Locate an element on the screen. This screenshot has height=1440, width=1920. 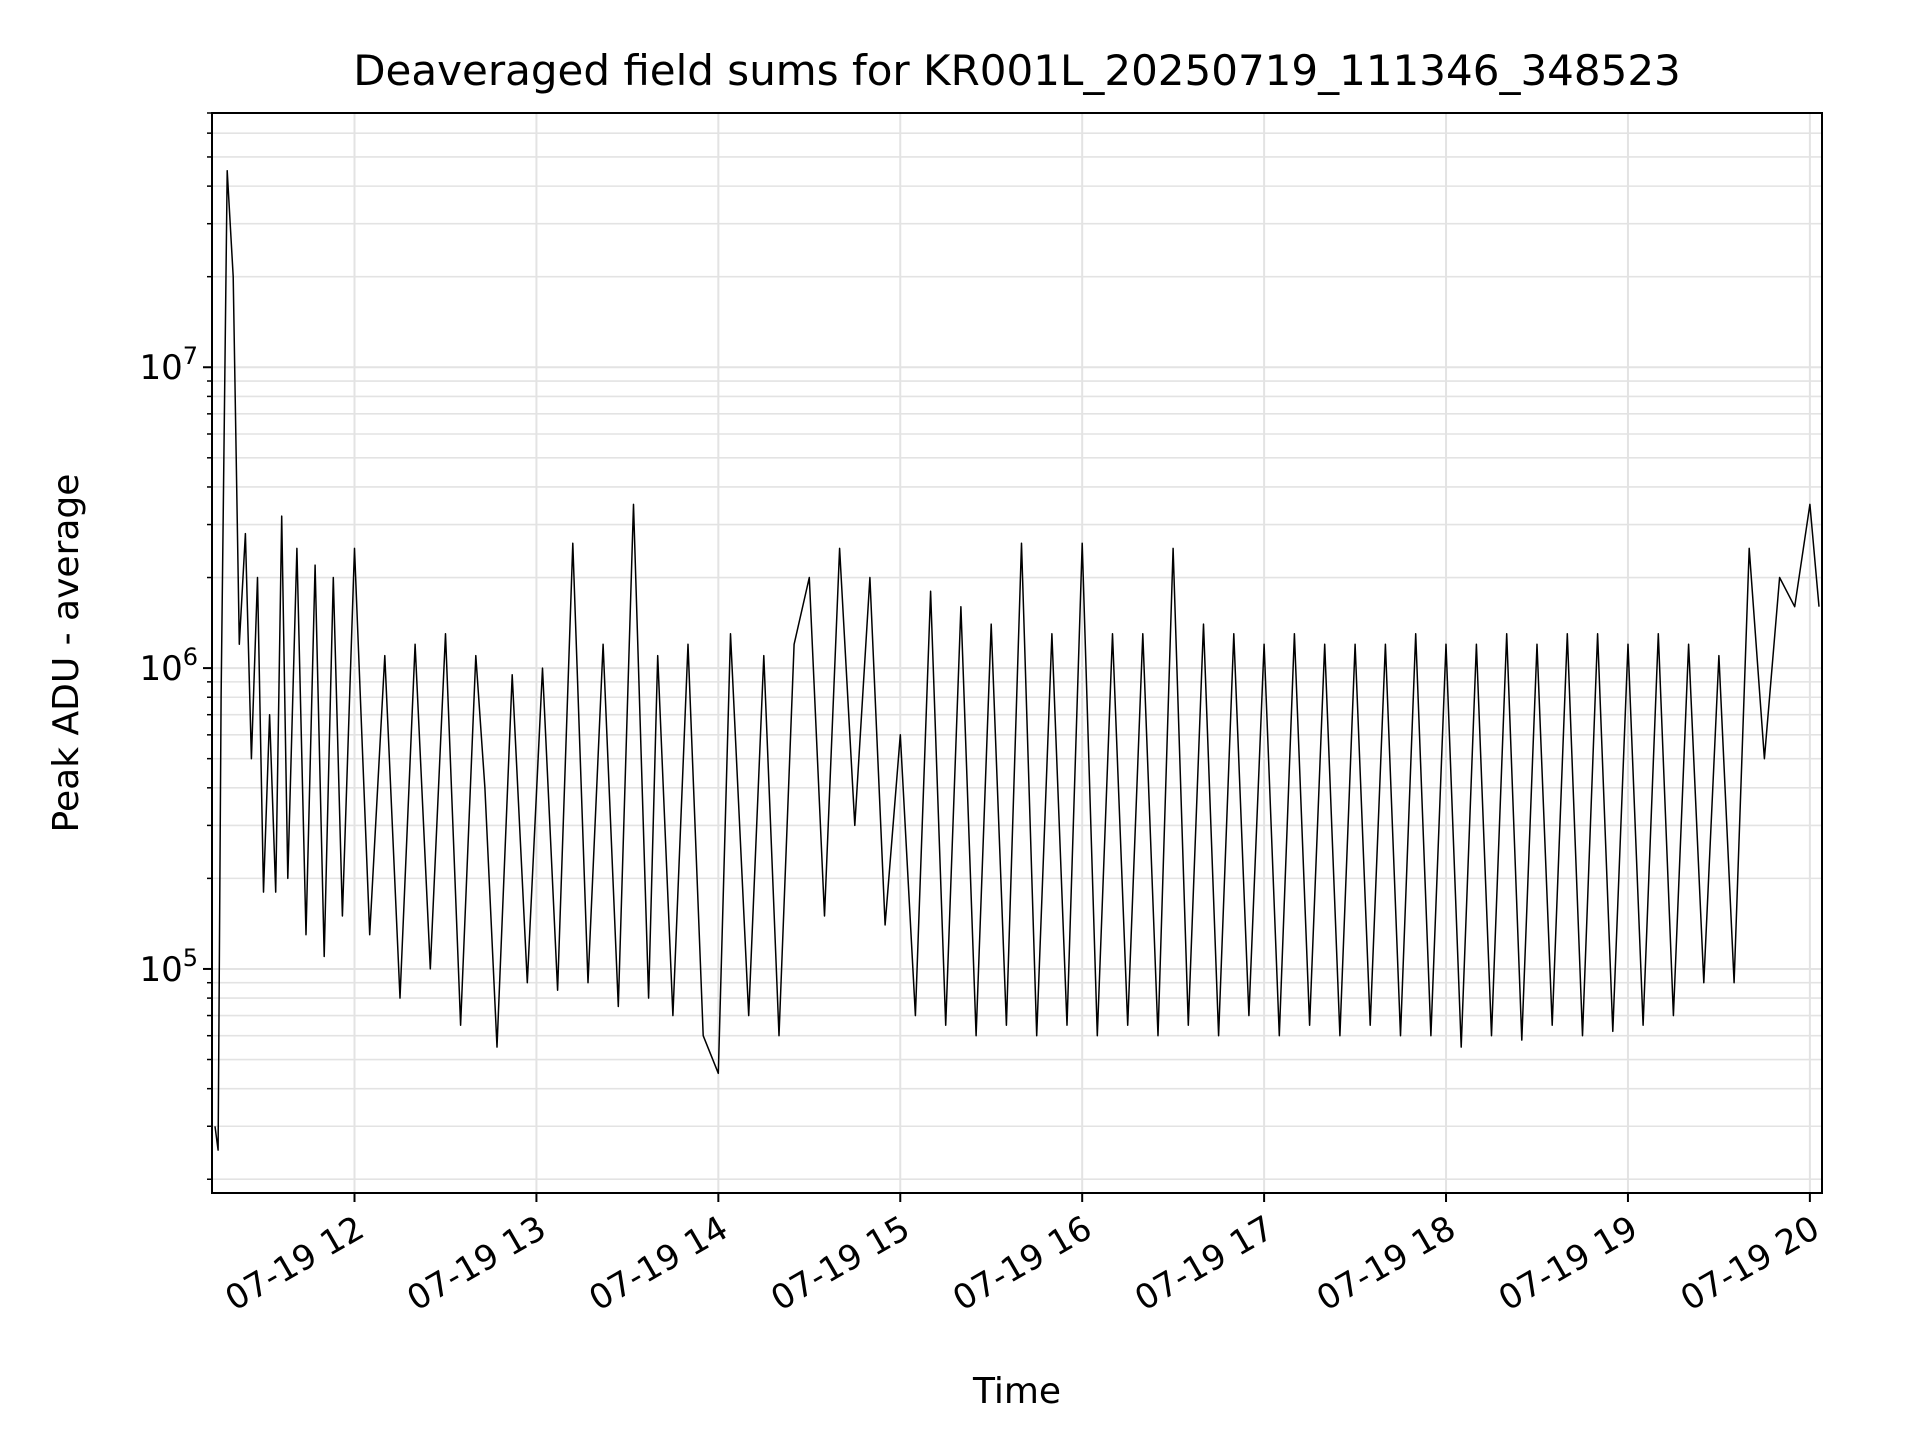
y-tick-label-exponent: 6 is located at coordinates (190, 657).